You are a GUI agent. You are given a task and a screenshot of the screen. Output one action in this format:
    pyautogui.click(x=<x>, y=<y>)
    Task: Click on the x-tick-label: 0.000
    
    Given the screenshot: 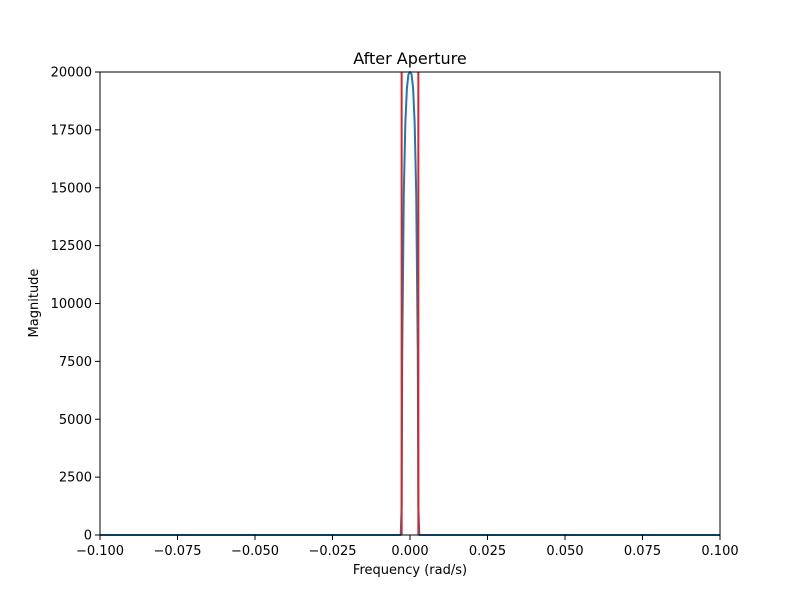 What is the action you would take?
    pyautogui.click(x=409, y=551)
    